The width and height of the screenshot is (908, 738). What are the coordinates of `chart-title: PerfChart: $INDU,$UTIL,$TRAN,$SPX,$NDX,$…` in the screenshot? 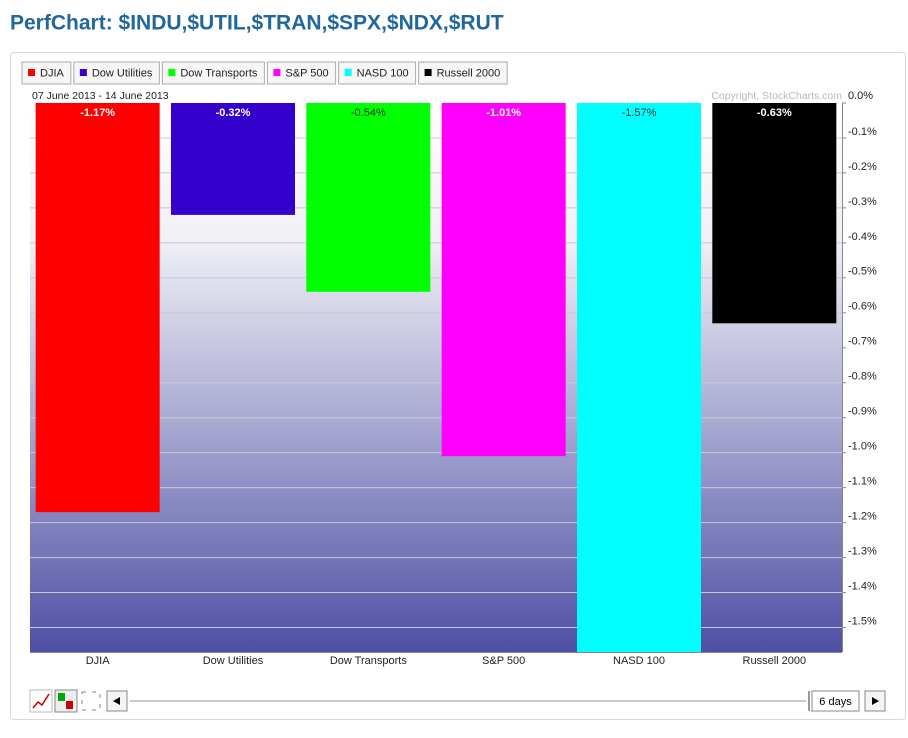 It's located at (257, 23).